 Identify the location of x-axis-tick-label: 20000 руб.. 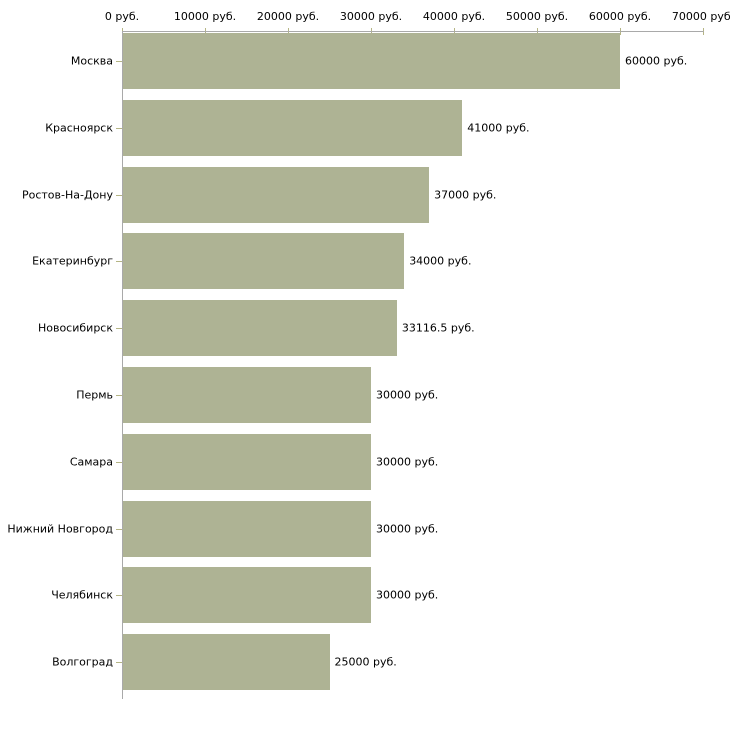
(288, 16).